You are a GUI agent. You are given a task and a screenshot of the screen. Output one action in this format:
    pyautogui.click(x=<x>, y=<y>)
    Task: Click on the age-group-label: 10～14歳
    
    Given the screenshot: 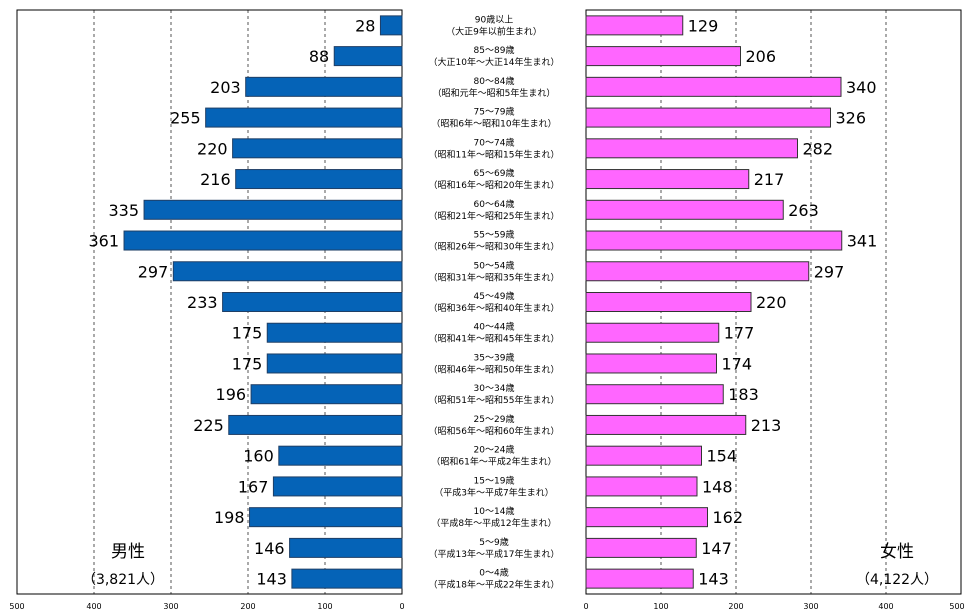 What is the action you would take?
    pyautogui.click(x=494, y=511)
    